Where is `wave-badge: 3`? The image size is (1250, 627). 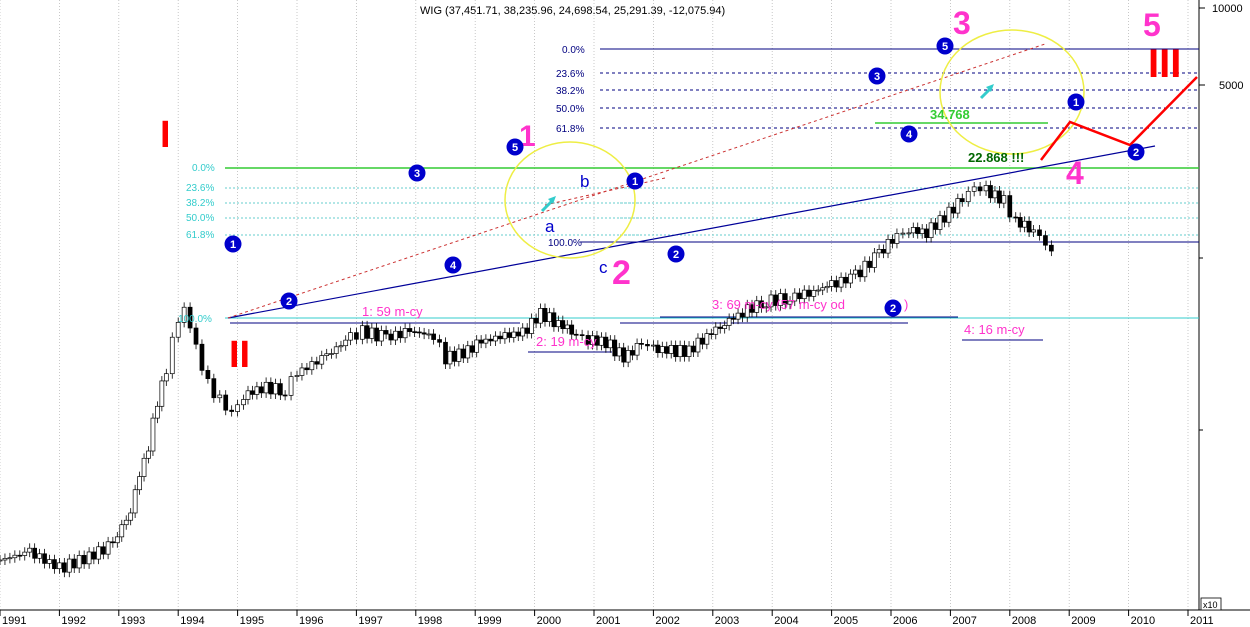 wave-badge: 3 is located at coordinates (417, 173).